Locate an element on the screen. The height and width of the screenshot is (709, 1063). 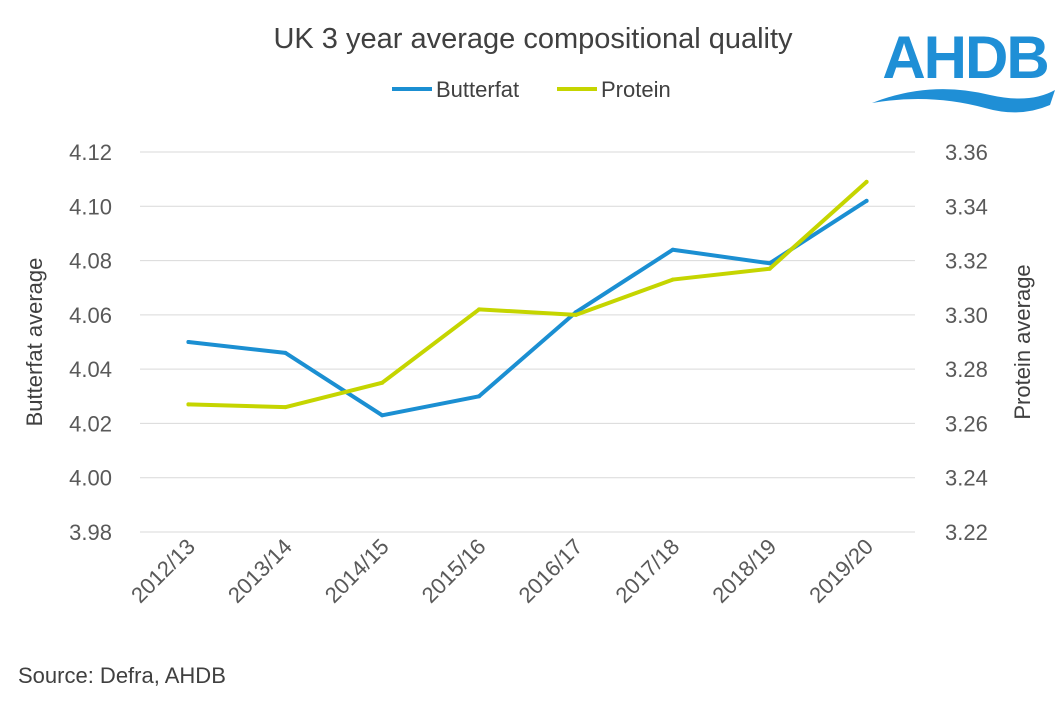
y-tick-label-right: 3.32 is located at coordinates (966, 261).